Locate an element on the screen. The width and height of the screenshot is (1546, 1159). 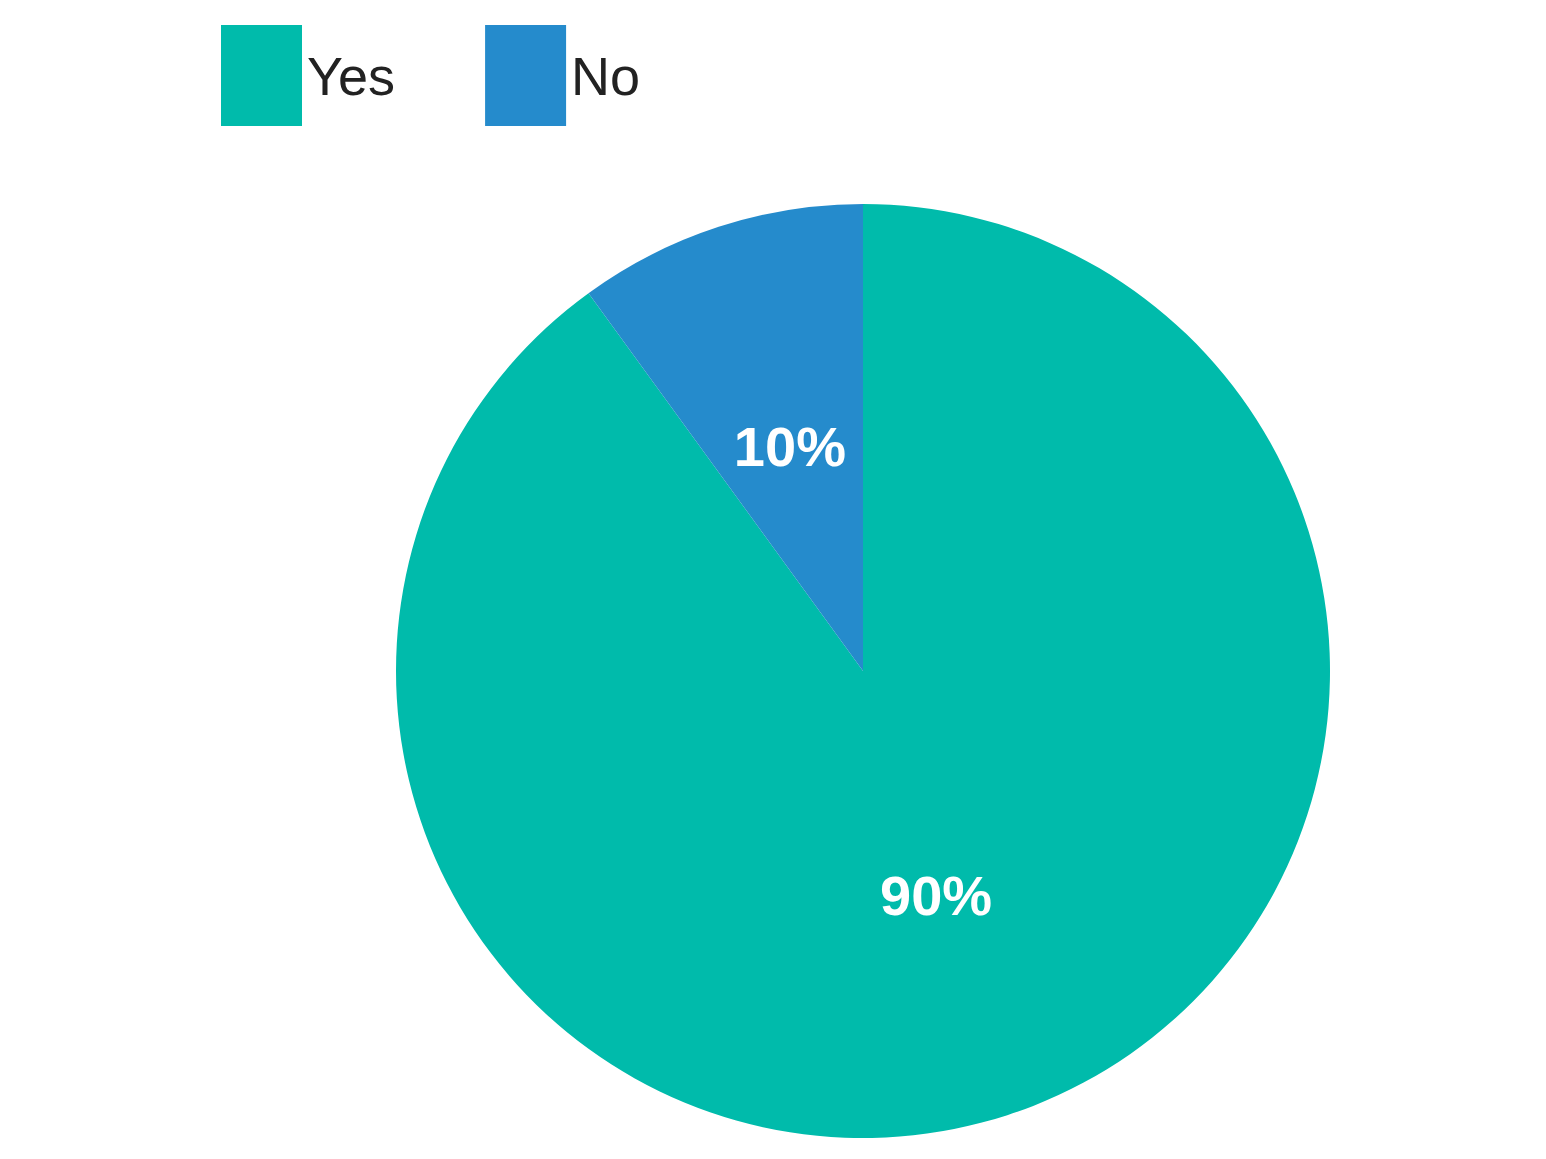
legend-label: No is located at coordinates (606, 75).